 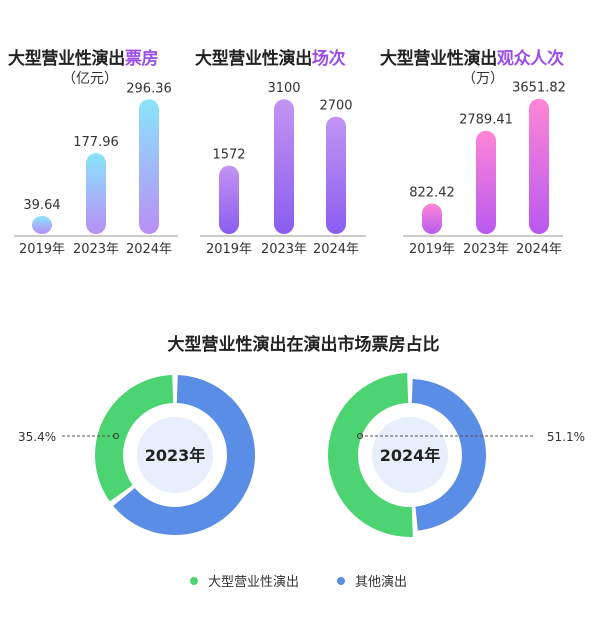 What do you see at coordinates (566, 437) in the screenshot?
I see `percent-label: 51.1%` at bounding box center [566, 437].